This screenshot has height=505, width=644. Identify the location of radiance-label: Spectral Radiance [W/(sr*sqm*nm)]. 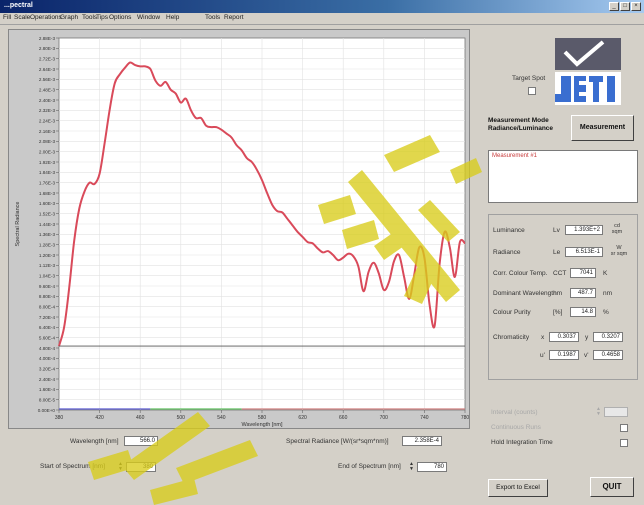
(337, 441).